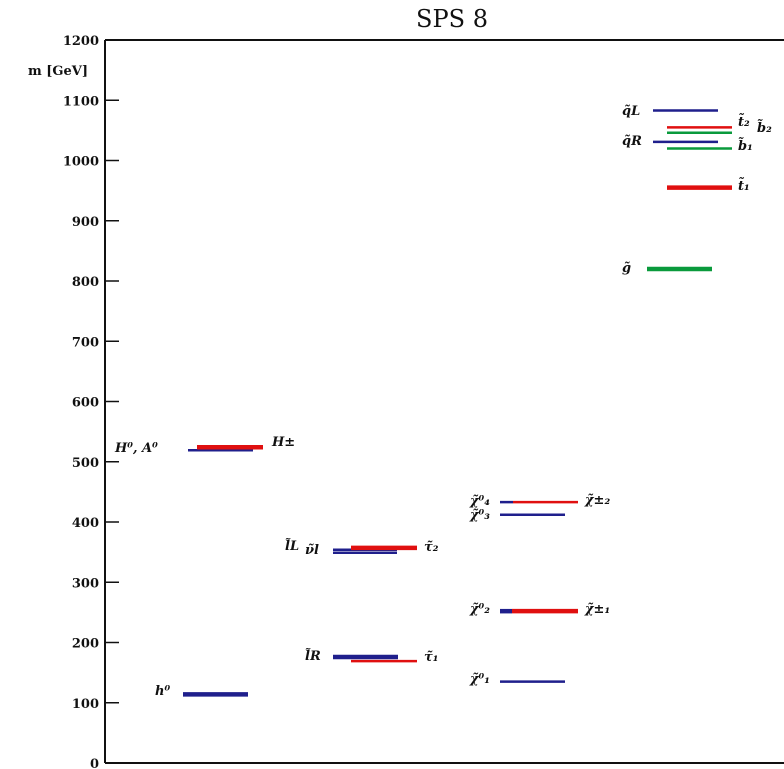 This screenshot has width=784, height=769. Describe the element at coordinates (764, 127) in the screenshot. I see `label-sbot2: b̃₂` at that location.